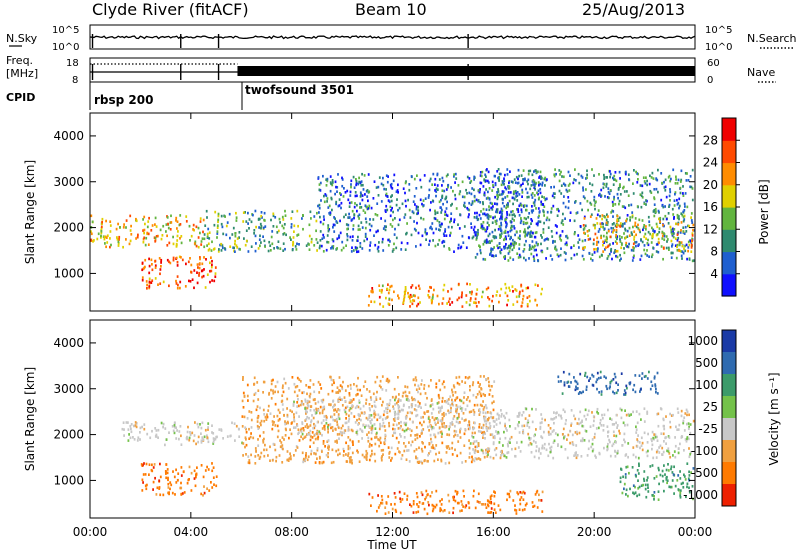 The image size is (800, 554). Describe the element at coordinates (393, 71) in the screenshot. I see `freq-strip: 18 8 60 0` at that location.